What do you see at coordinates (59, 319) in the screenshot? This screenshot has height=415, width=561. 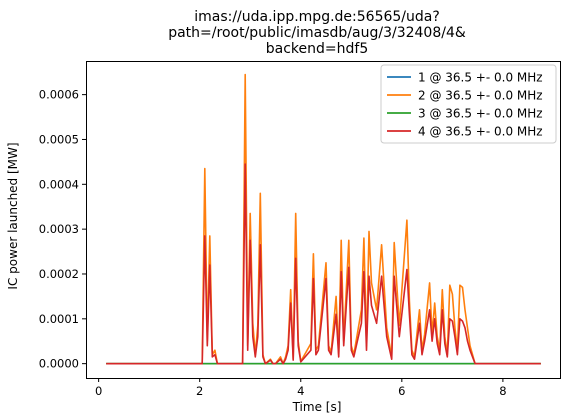 I see `y-tick-label: 0.0001` at bounding box center [59, 319].